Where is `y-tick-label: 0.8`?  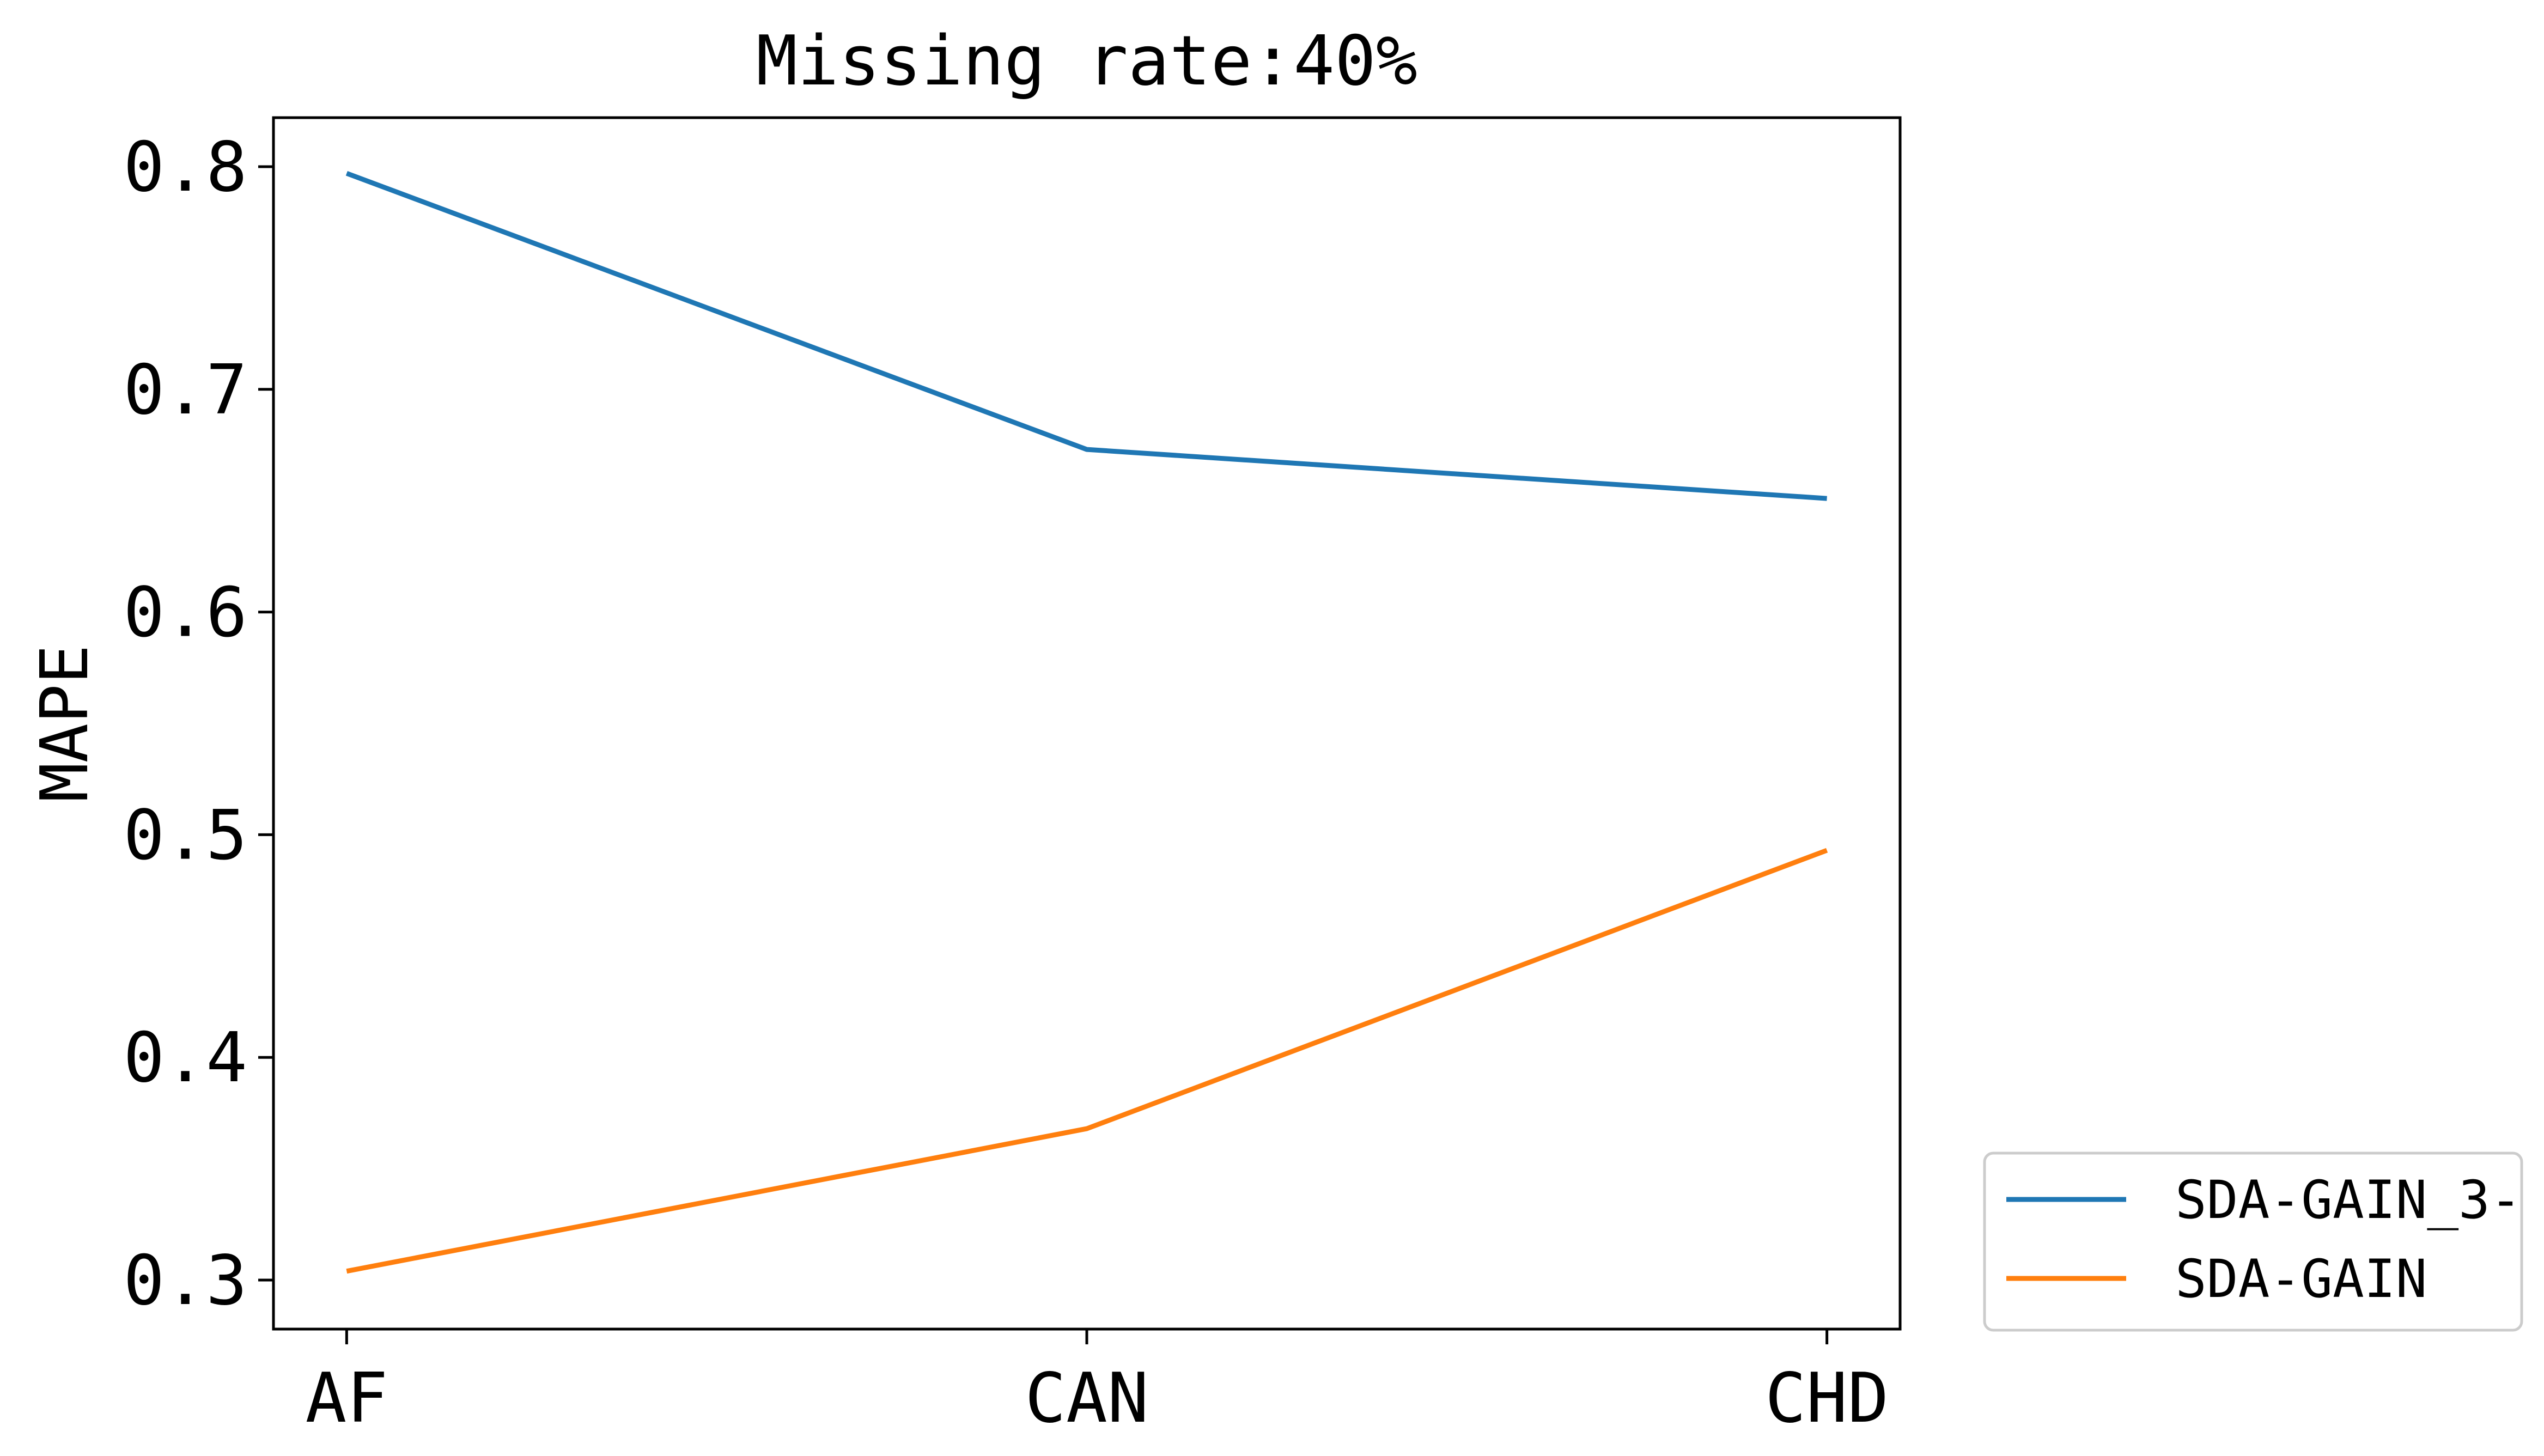
y-tick-label: 0.8 is located at coordinates (185, 167).